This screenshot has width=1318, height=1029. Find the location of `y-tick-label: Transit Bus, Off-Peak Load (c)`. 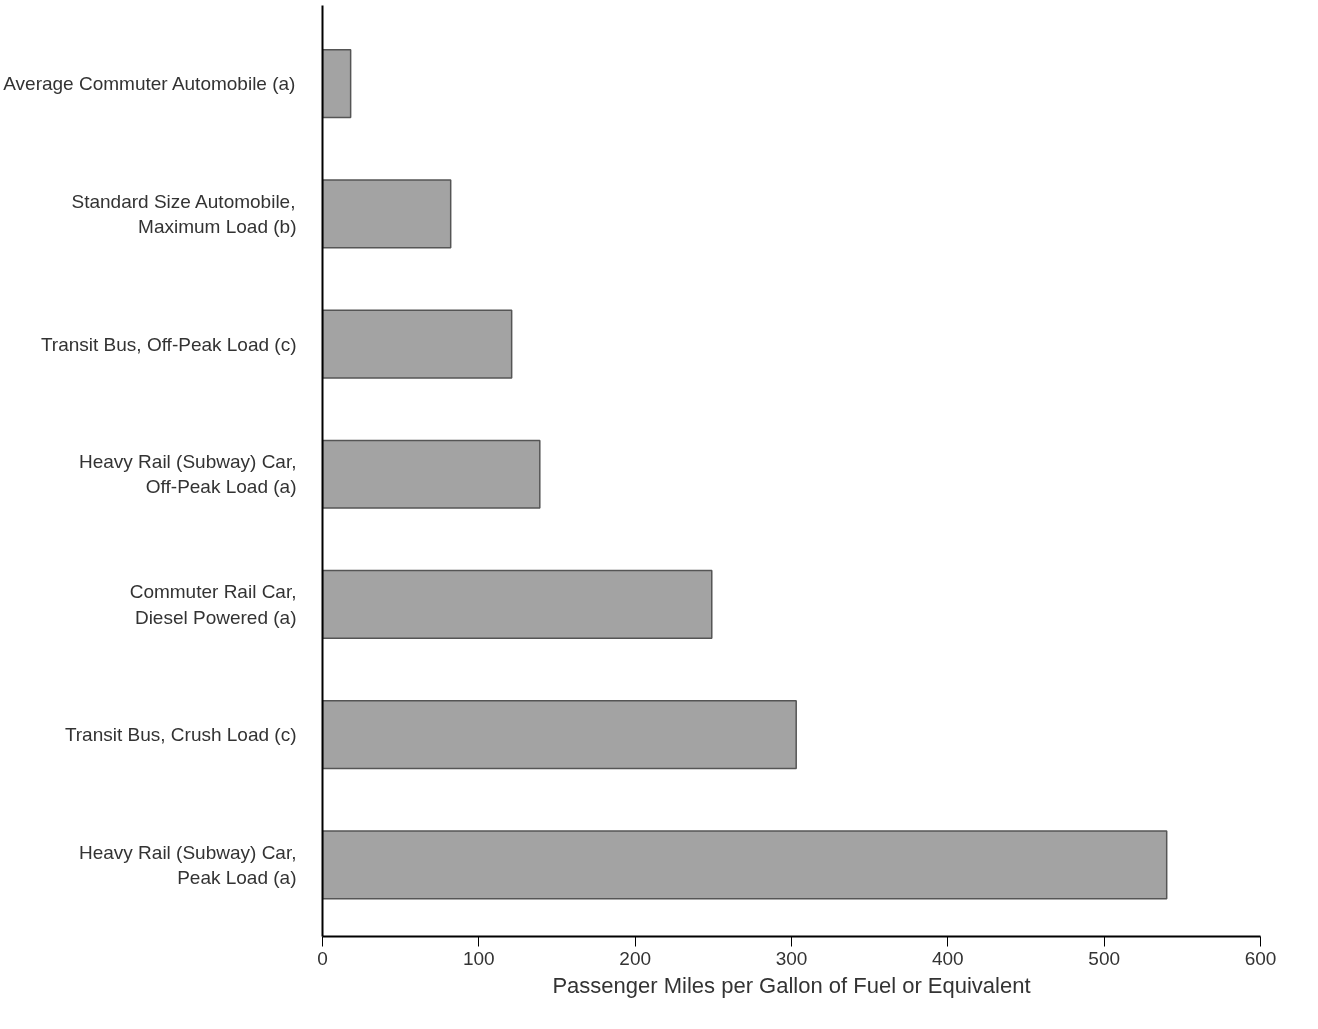

y-tick-label: Transit Bus, Off-Peak Load (c) is located at coordinates (168, 344).